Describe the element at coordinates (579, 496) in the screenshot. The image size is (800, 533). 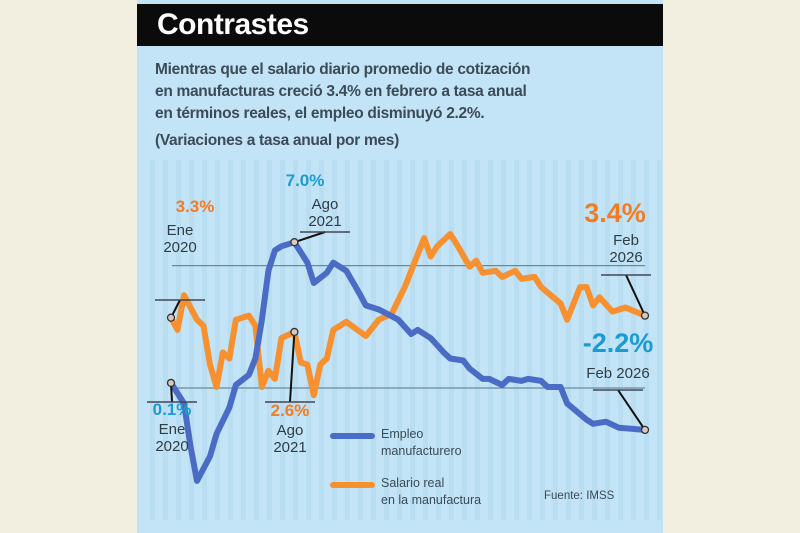
I see `source-note: Fuente: IMSS` at that location.